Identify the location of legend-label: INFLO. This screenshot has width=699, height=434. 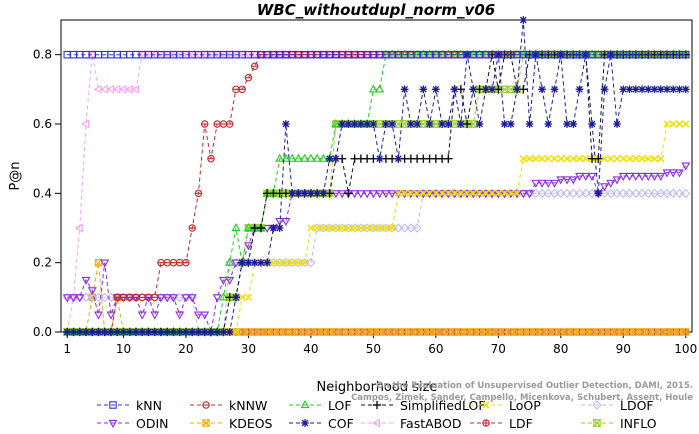
(638, 423).